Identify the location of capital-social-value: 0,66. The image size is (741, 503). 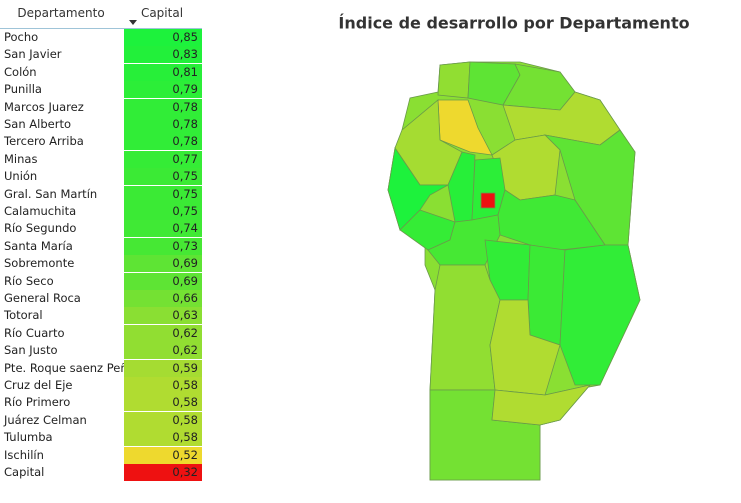
(163, 298).